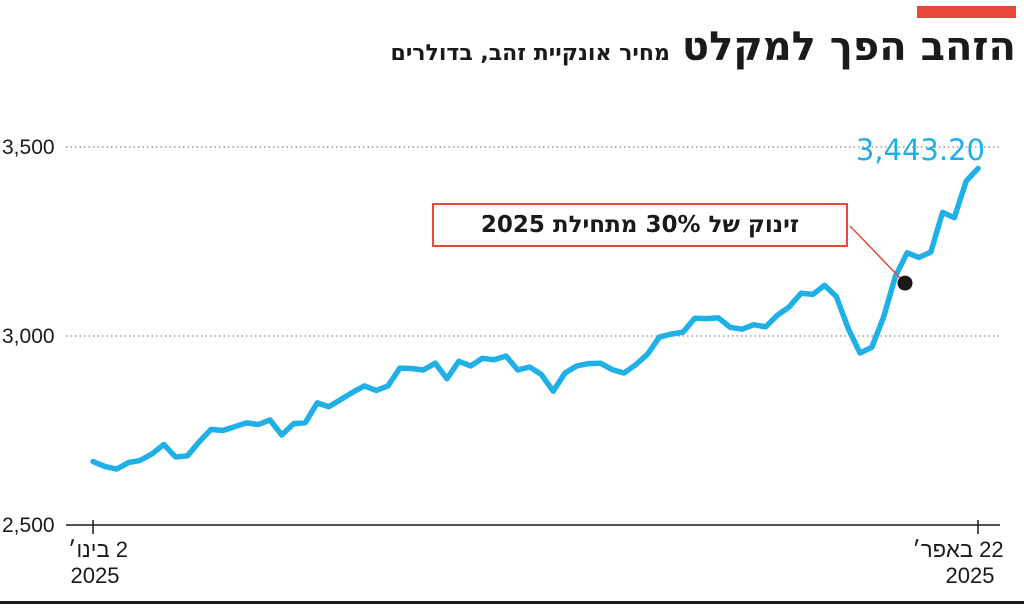  Describe the element at coordinates (877, 254) in the screenshot. I see `annotation-leader` at that location.